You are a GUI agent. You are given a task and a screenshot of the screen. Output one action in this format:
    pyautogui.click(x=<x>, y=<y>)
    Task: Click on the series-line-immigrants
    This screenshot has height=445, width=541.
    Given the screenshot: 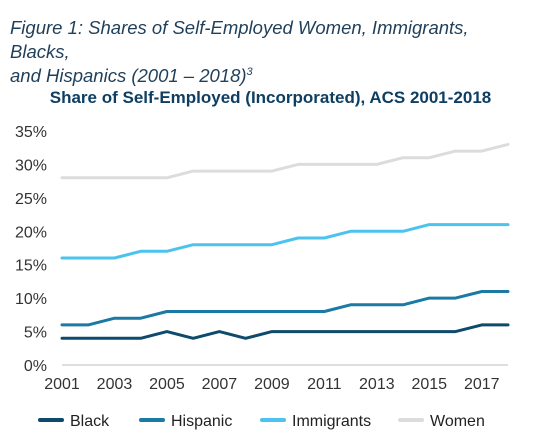 What is the action you would take?
    pyautogui.click(x=285, y=241)
    